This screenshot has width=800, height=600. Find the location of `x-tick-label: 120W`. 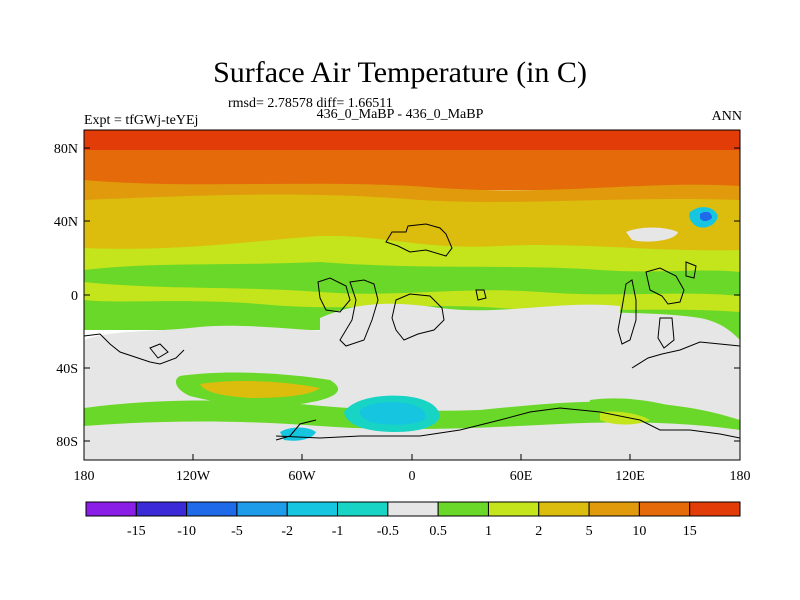

x-tick-label: 120W is located at coordinates (193, 476).